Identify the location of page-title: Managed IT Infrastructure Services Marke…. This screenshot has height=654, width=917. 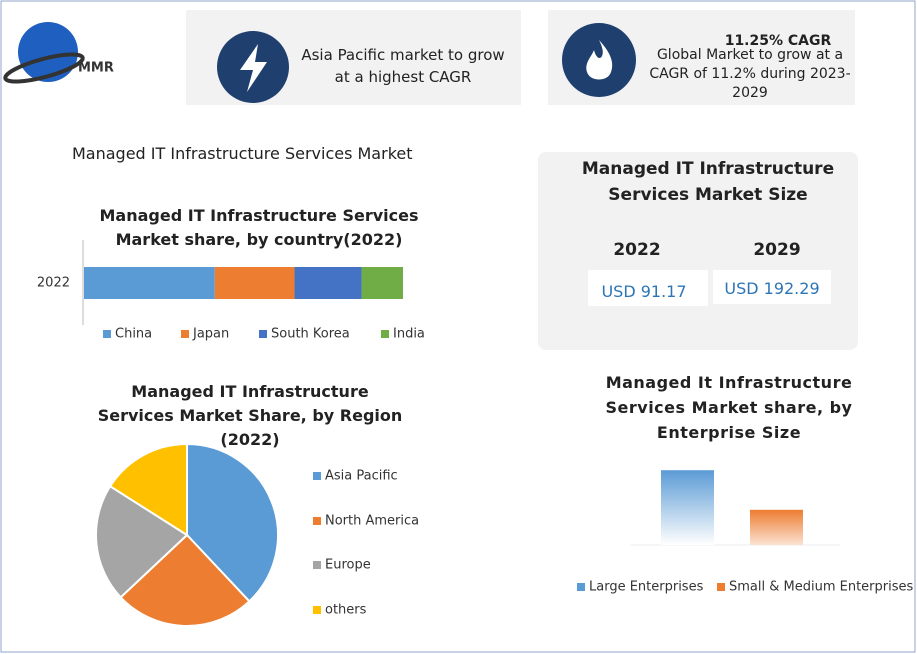
(242, 153).